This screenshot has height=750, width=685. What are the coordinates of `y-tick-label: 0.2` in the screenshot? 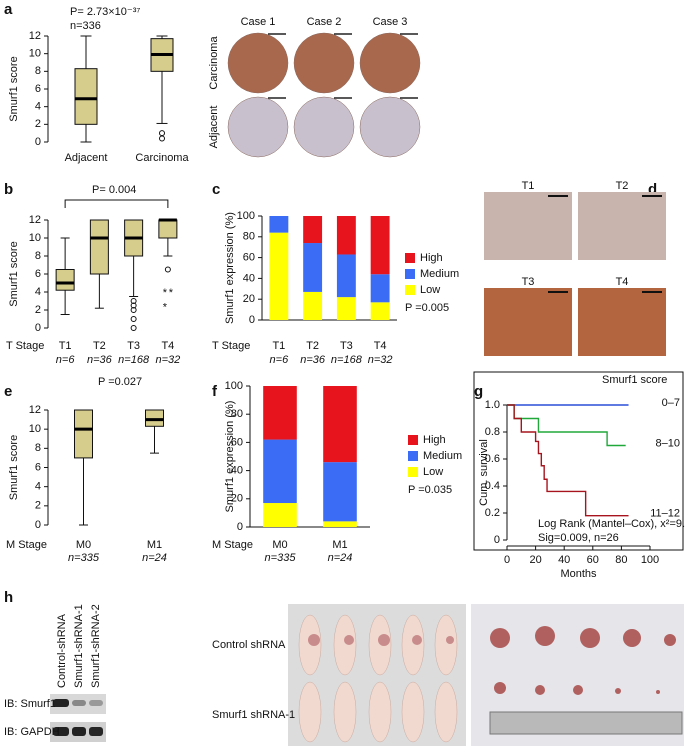 It's located at (492, 513).